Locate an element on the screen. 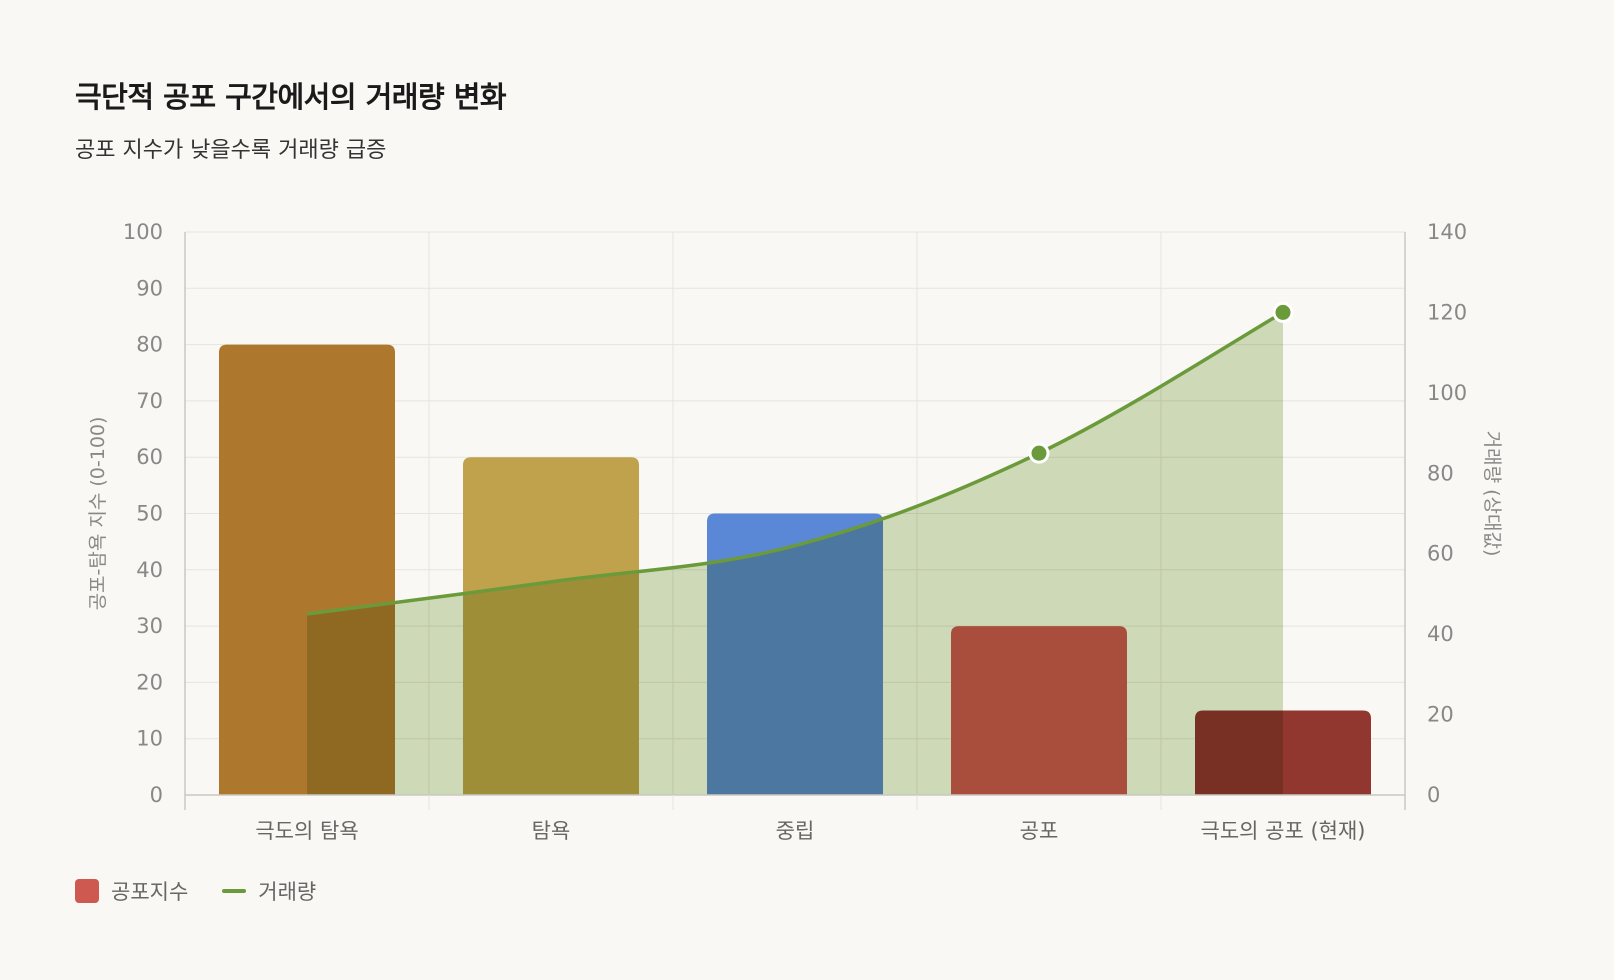 The width and height of the screenshot is (1614, 980). y-tick-label: 0 is located at coordinates (156, 795).